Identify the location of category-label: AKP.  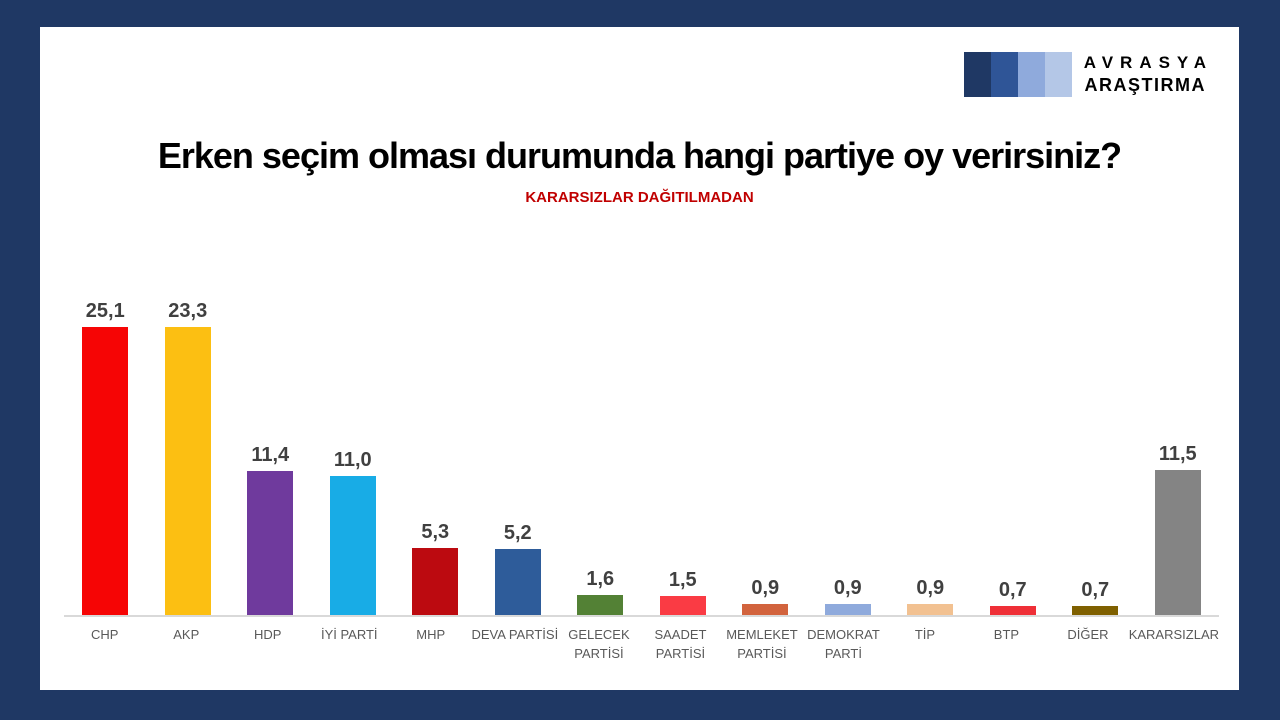
(187, 645).